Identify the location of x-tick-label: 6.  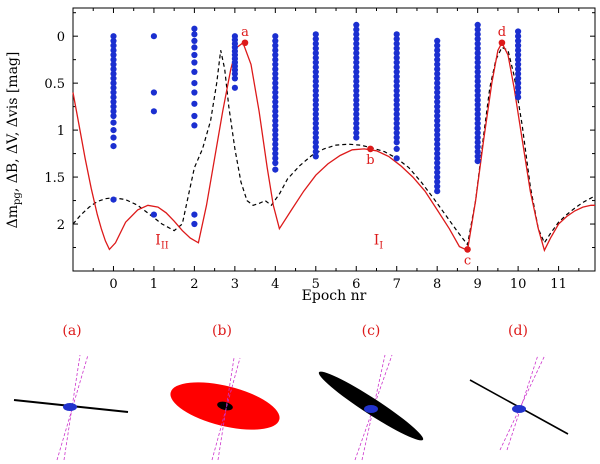
(356, 284).